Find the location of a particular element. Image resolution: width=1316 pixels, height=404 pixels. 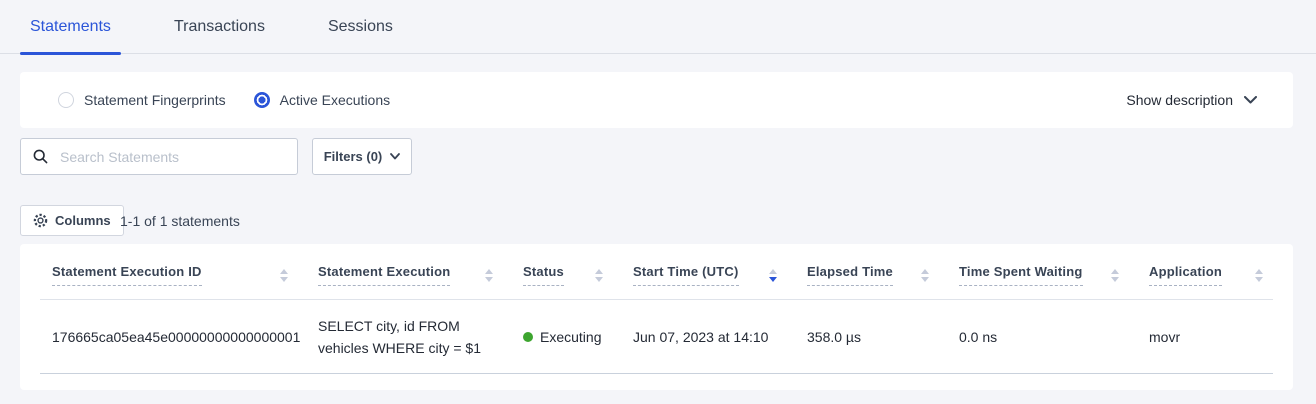

column-header-label: Time Spent Waiting is located at coordinates (1021, 275).